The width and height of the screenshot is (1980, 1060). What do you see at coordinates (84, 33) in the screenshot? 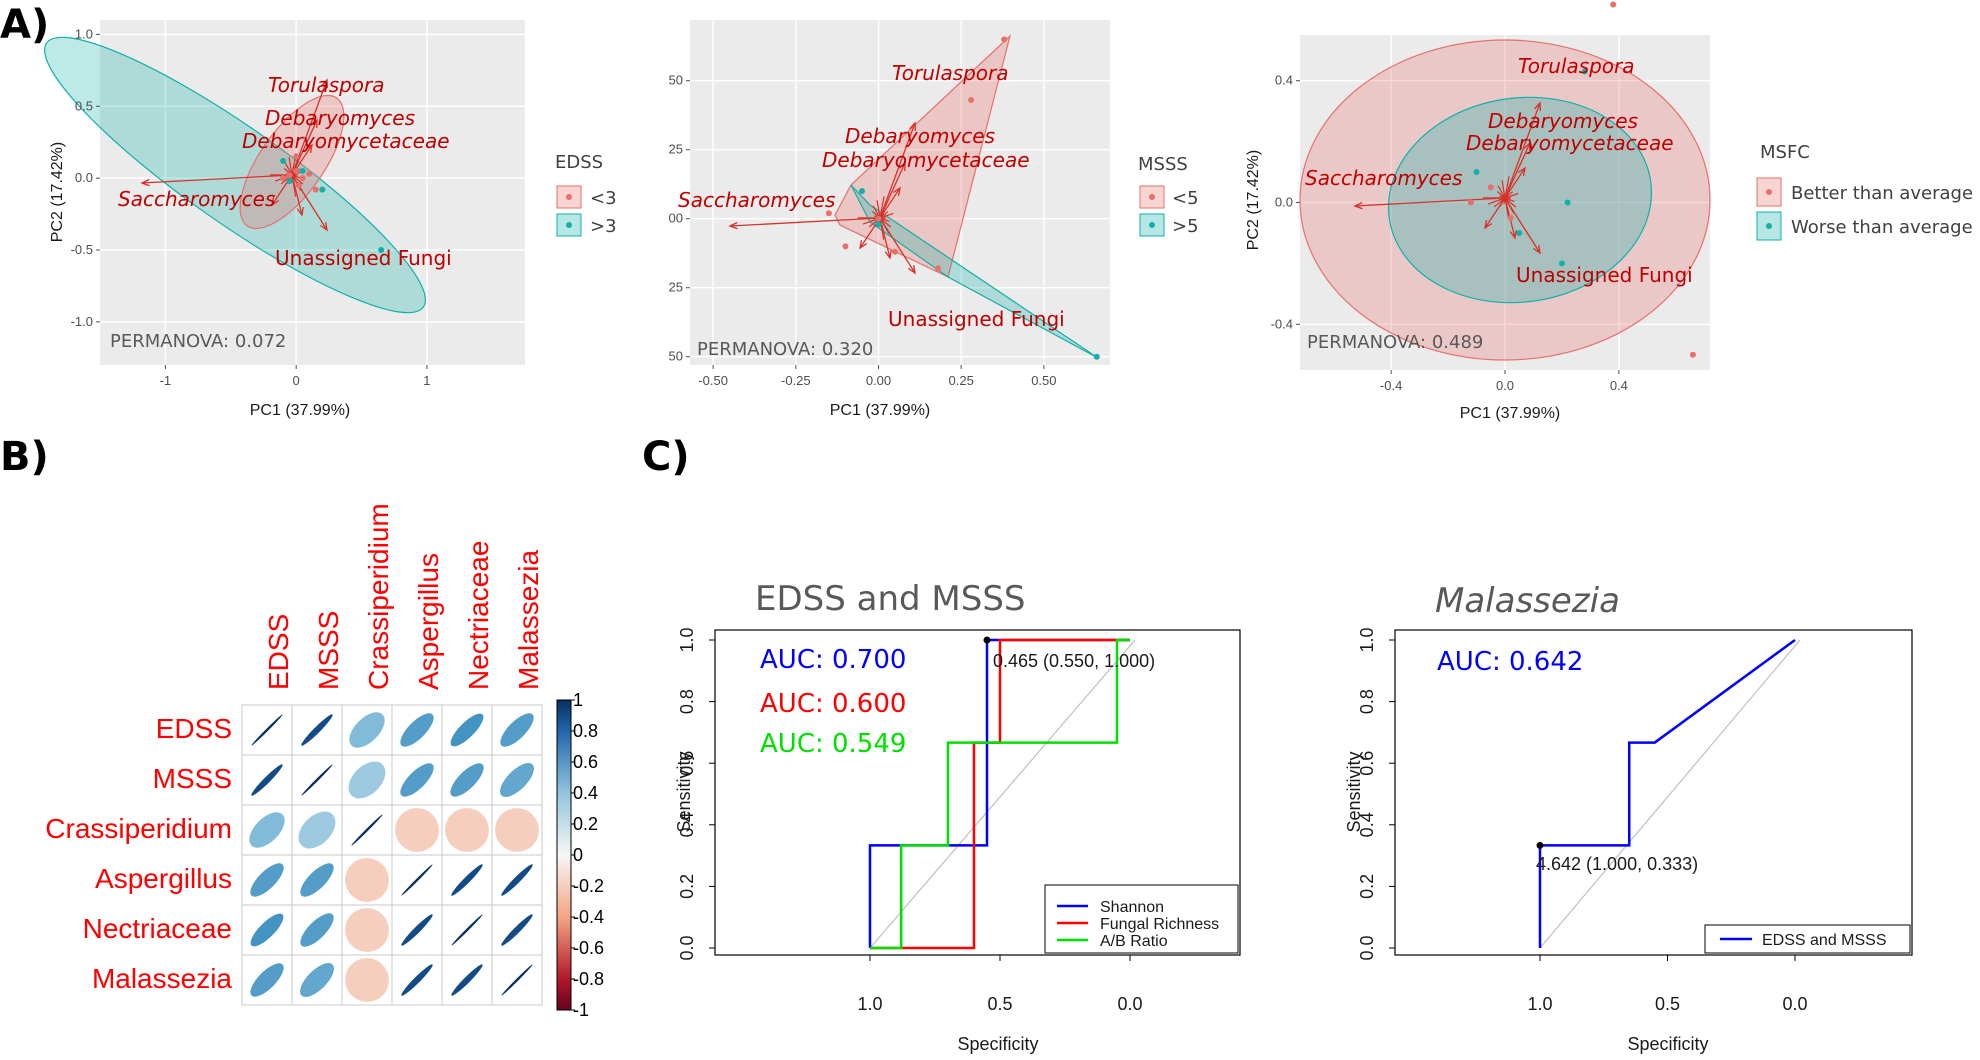
I see `y-tick-label: 1.0` at bounding box center [84, 33].